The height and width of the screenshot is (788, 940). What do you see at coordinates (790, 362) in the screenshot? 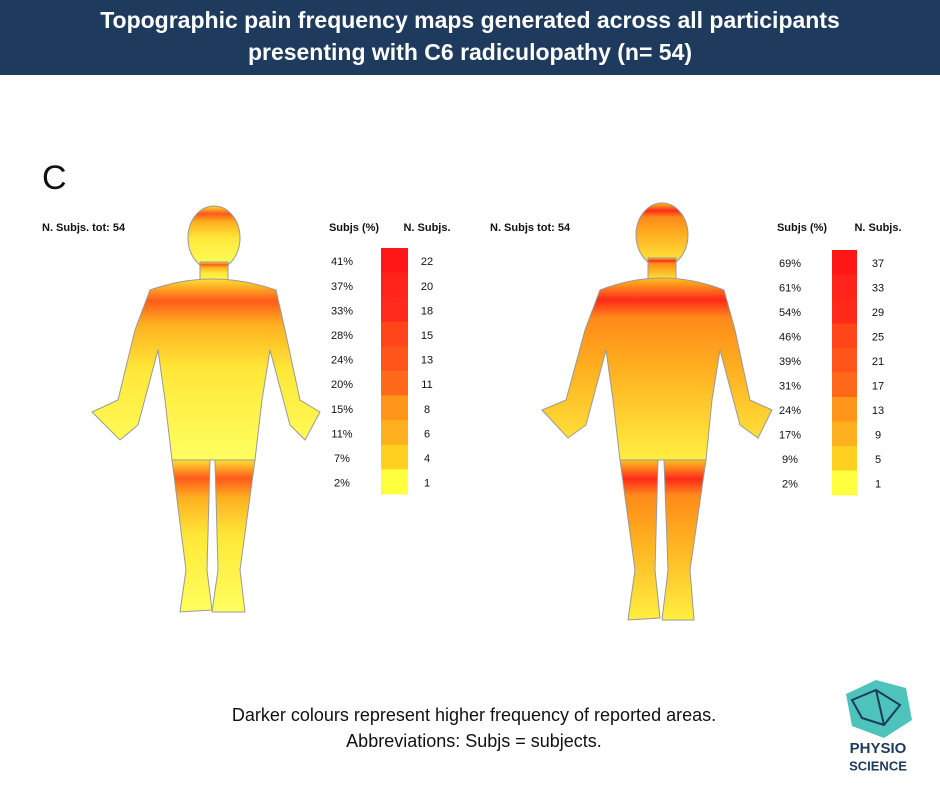
I see `legend-percent: 39%` at bounding box center [790, 362].